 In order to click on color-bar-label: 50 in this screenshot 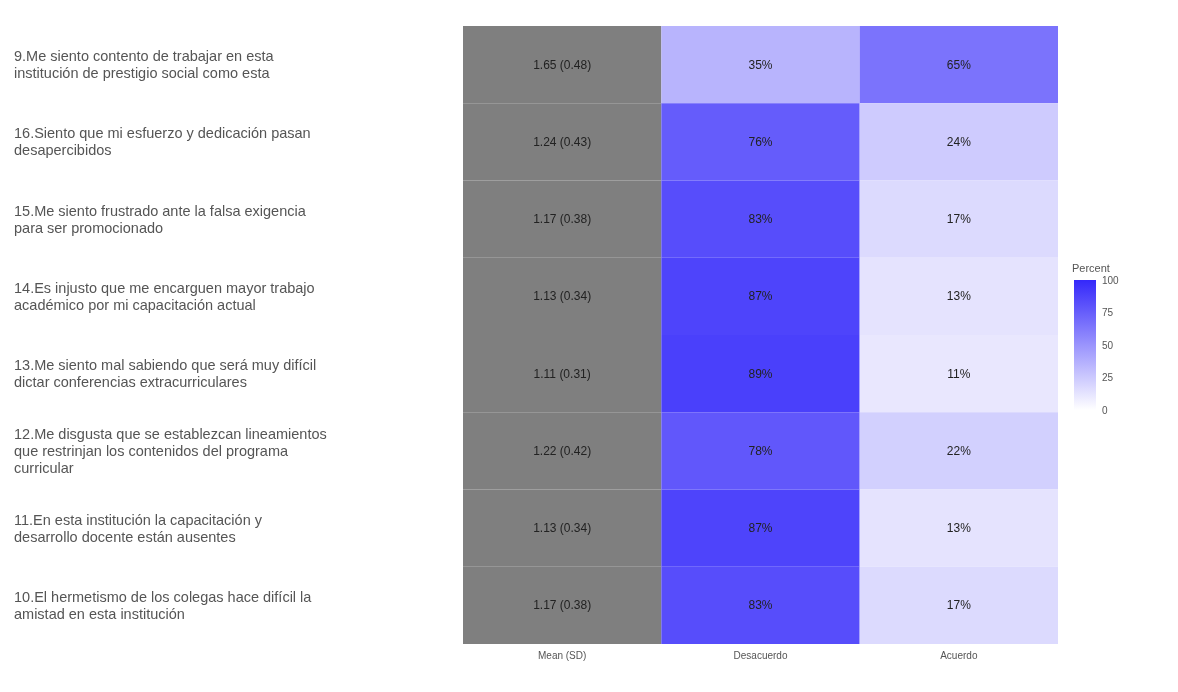, I will do `click(1108, 345)`.